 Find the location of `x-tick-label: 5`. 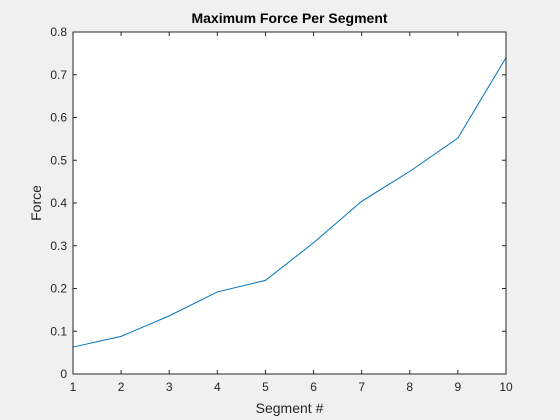

x-tick-label: 5 is located at coordinates (265, 387).